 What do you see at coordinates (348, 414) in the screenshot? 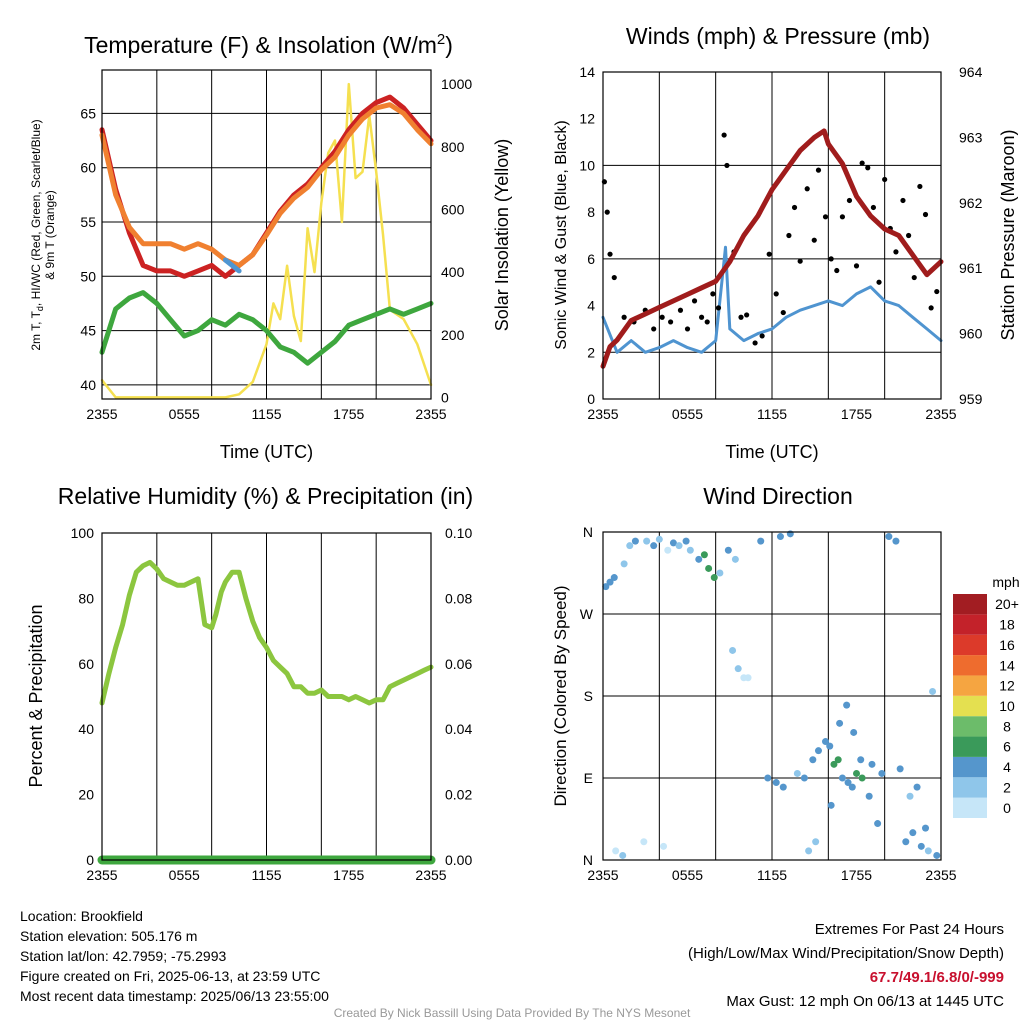
I see `temperature-xtick: 1755` at bounding box center [348, 414].